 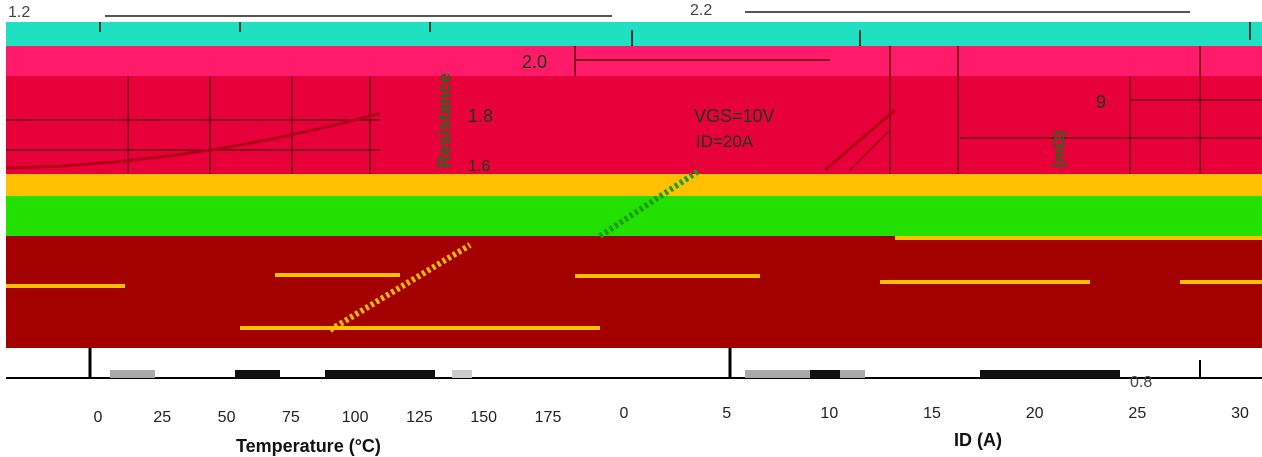 I want to click on series-line-left, so click(x=193, y=140).